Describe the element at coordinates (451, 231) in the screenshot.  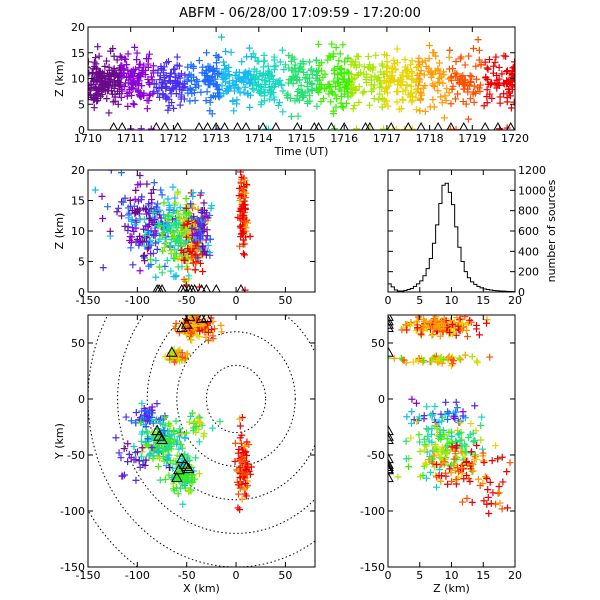
I see `axes-frame` at that location.